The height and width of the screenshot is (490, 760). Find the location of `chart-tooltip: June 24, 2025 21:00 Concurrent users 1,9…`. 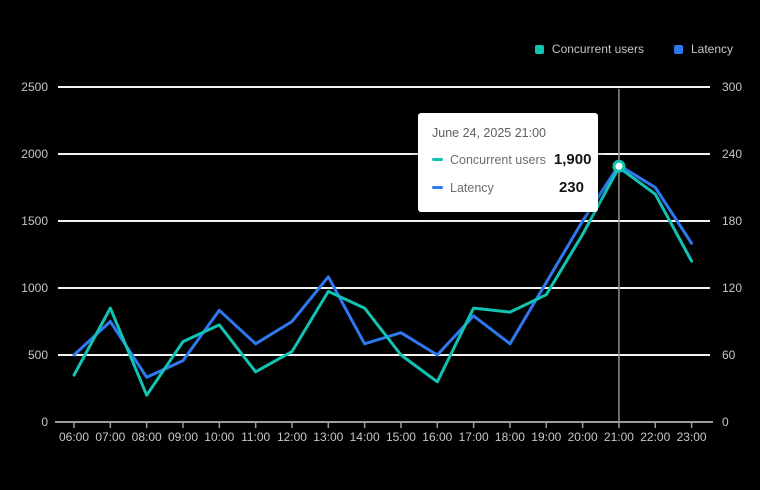

chart-tooltip: June 24, 2025 21:00 Concurrent users 1,9… is located at coordinates (508, 162).